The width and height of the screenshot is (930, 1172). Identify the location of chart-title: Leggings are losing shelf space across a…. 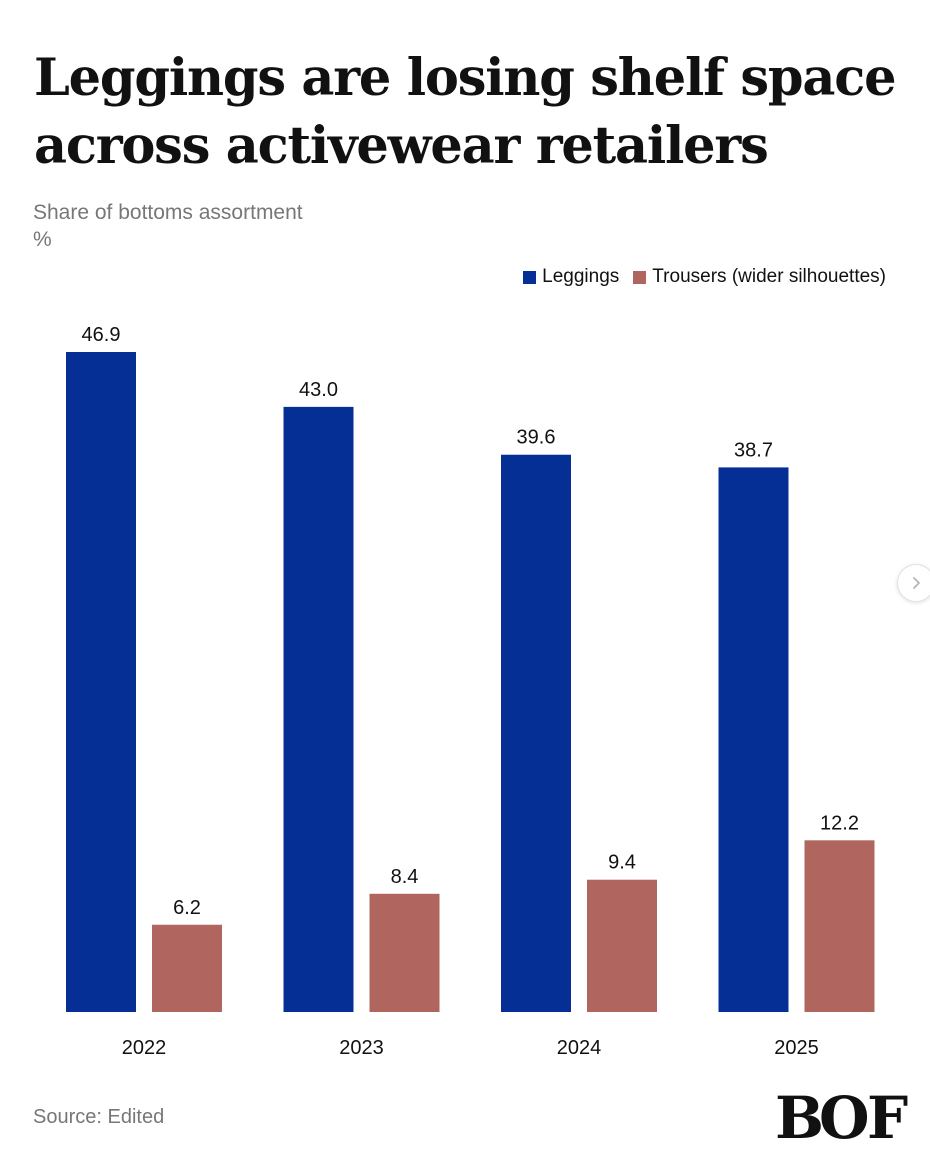
(465, 112).